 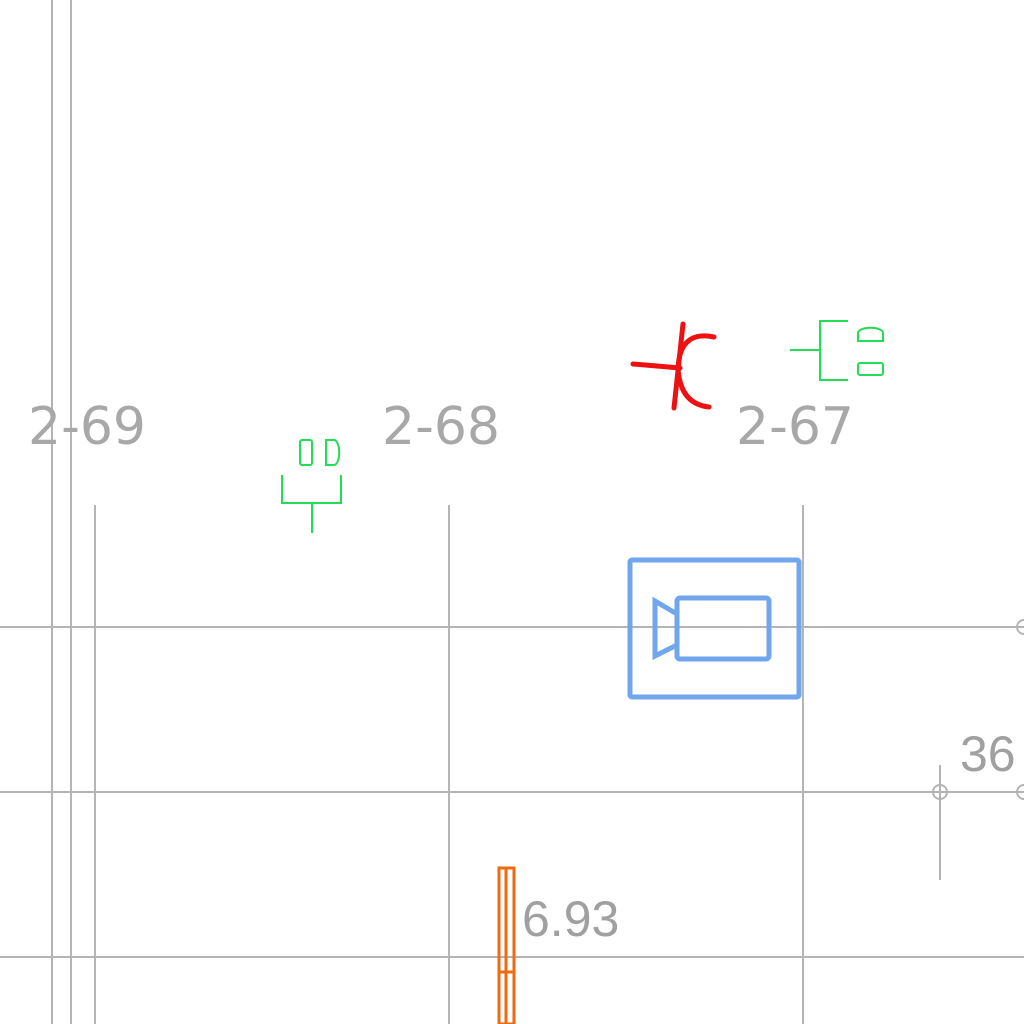 What do you see at coordinates (441, 427) in the screenshot?
I see `axis-label: 2-68` at bounding box center [441, 427].